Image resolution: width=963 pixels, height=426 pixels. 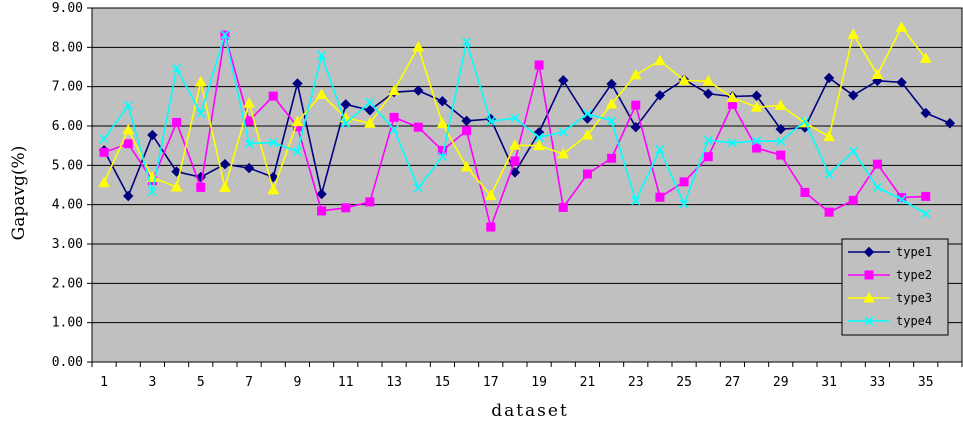 I want to click on x-tick-label: 7, so click(x=249, y=382).